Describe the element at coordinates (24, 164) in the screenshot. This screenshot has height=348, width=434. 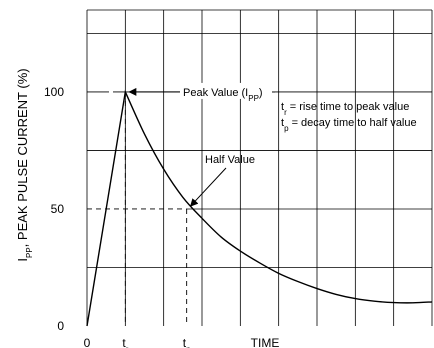
I see `y-axis-label: IPP, PEAK PULSE CURRENT (%)` at that location.